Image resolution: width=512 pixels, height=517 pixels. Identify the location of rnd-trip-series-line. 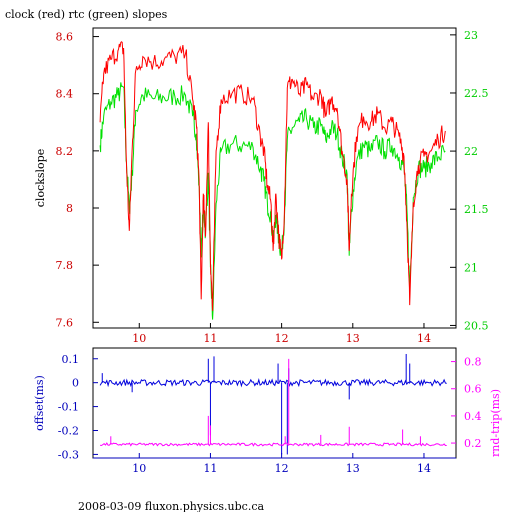
(273, 444).